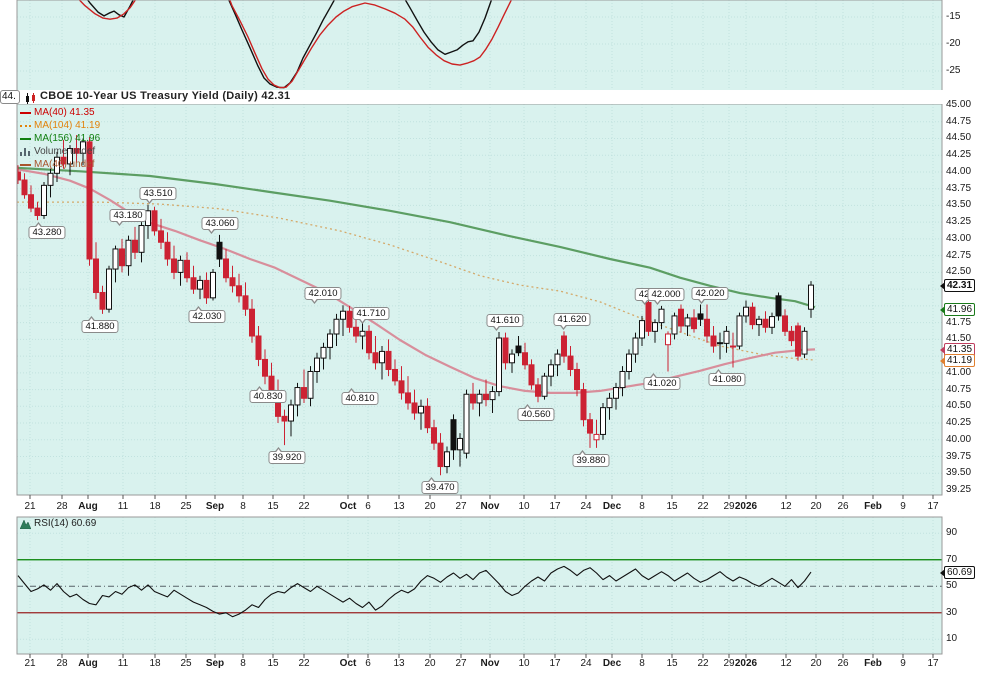 The width and height of the screenshot is (990, 675). I want to click on price-annotation-41.020: 41.020, so click(662, 382).